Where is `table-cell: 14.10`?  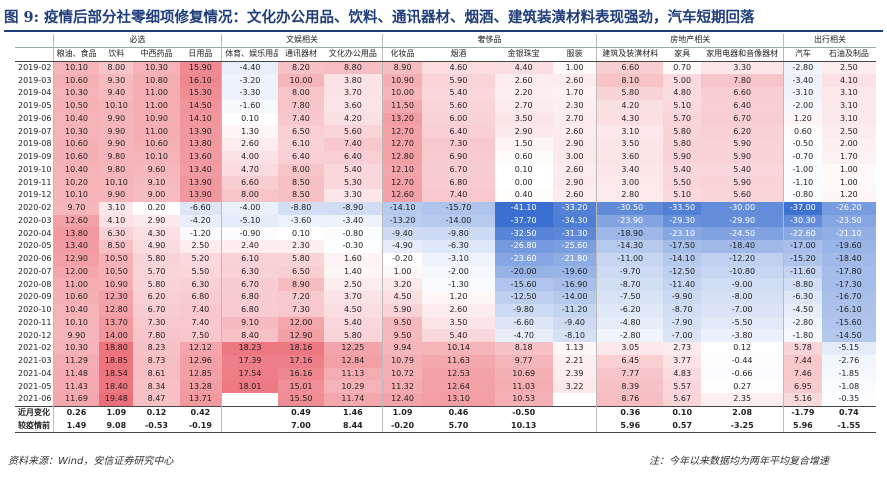
table-cell: 14.10 is located at coordinates (200, 119).